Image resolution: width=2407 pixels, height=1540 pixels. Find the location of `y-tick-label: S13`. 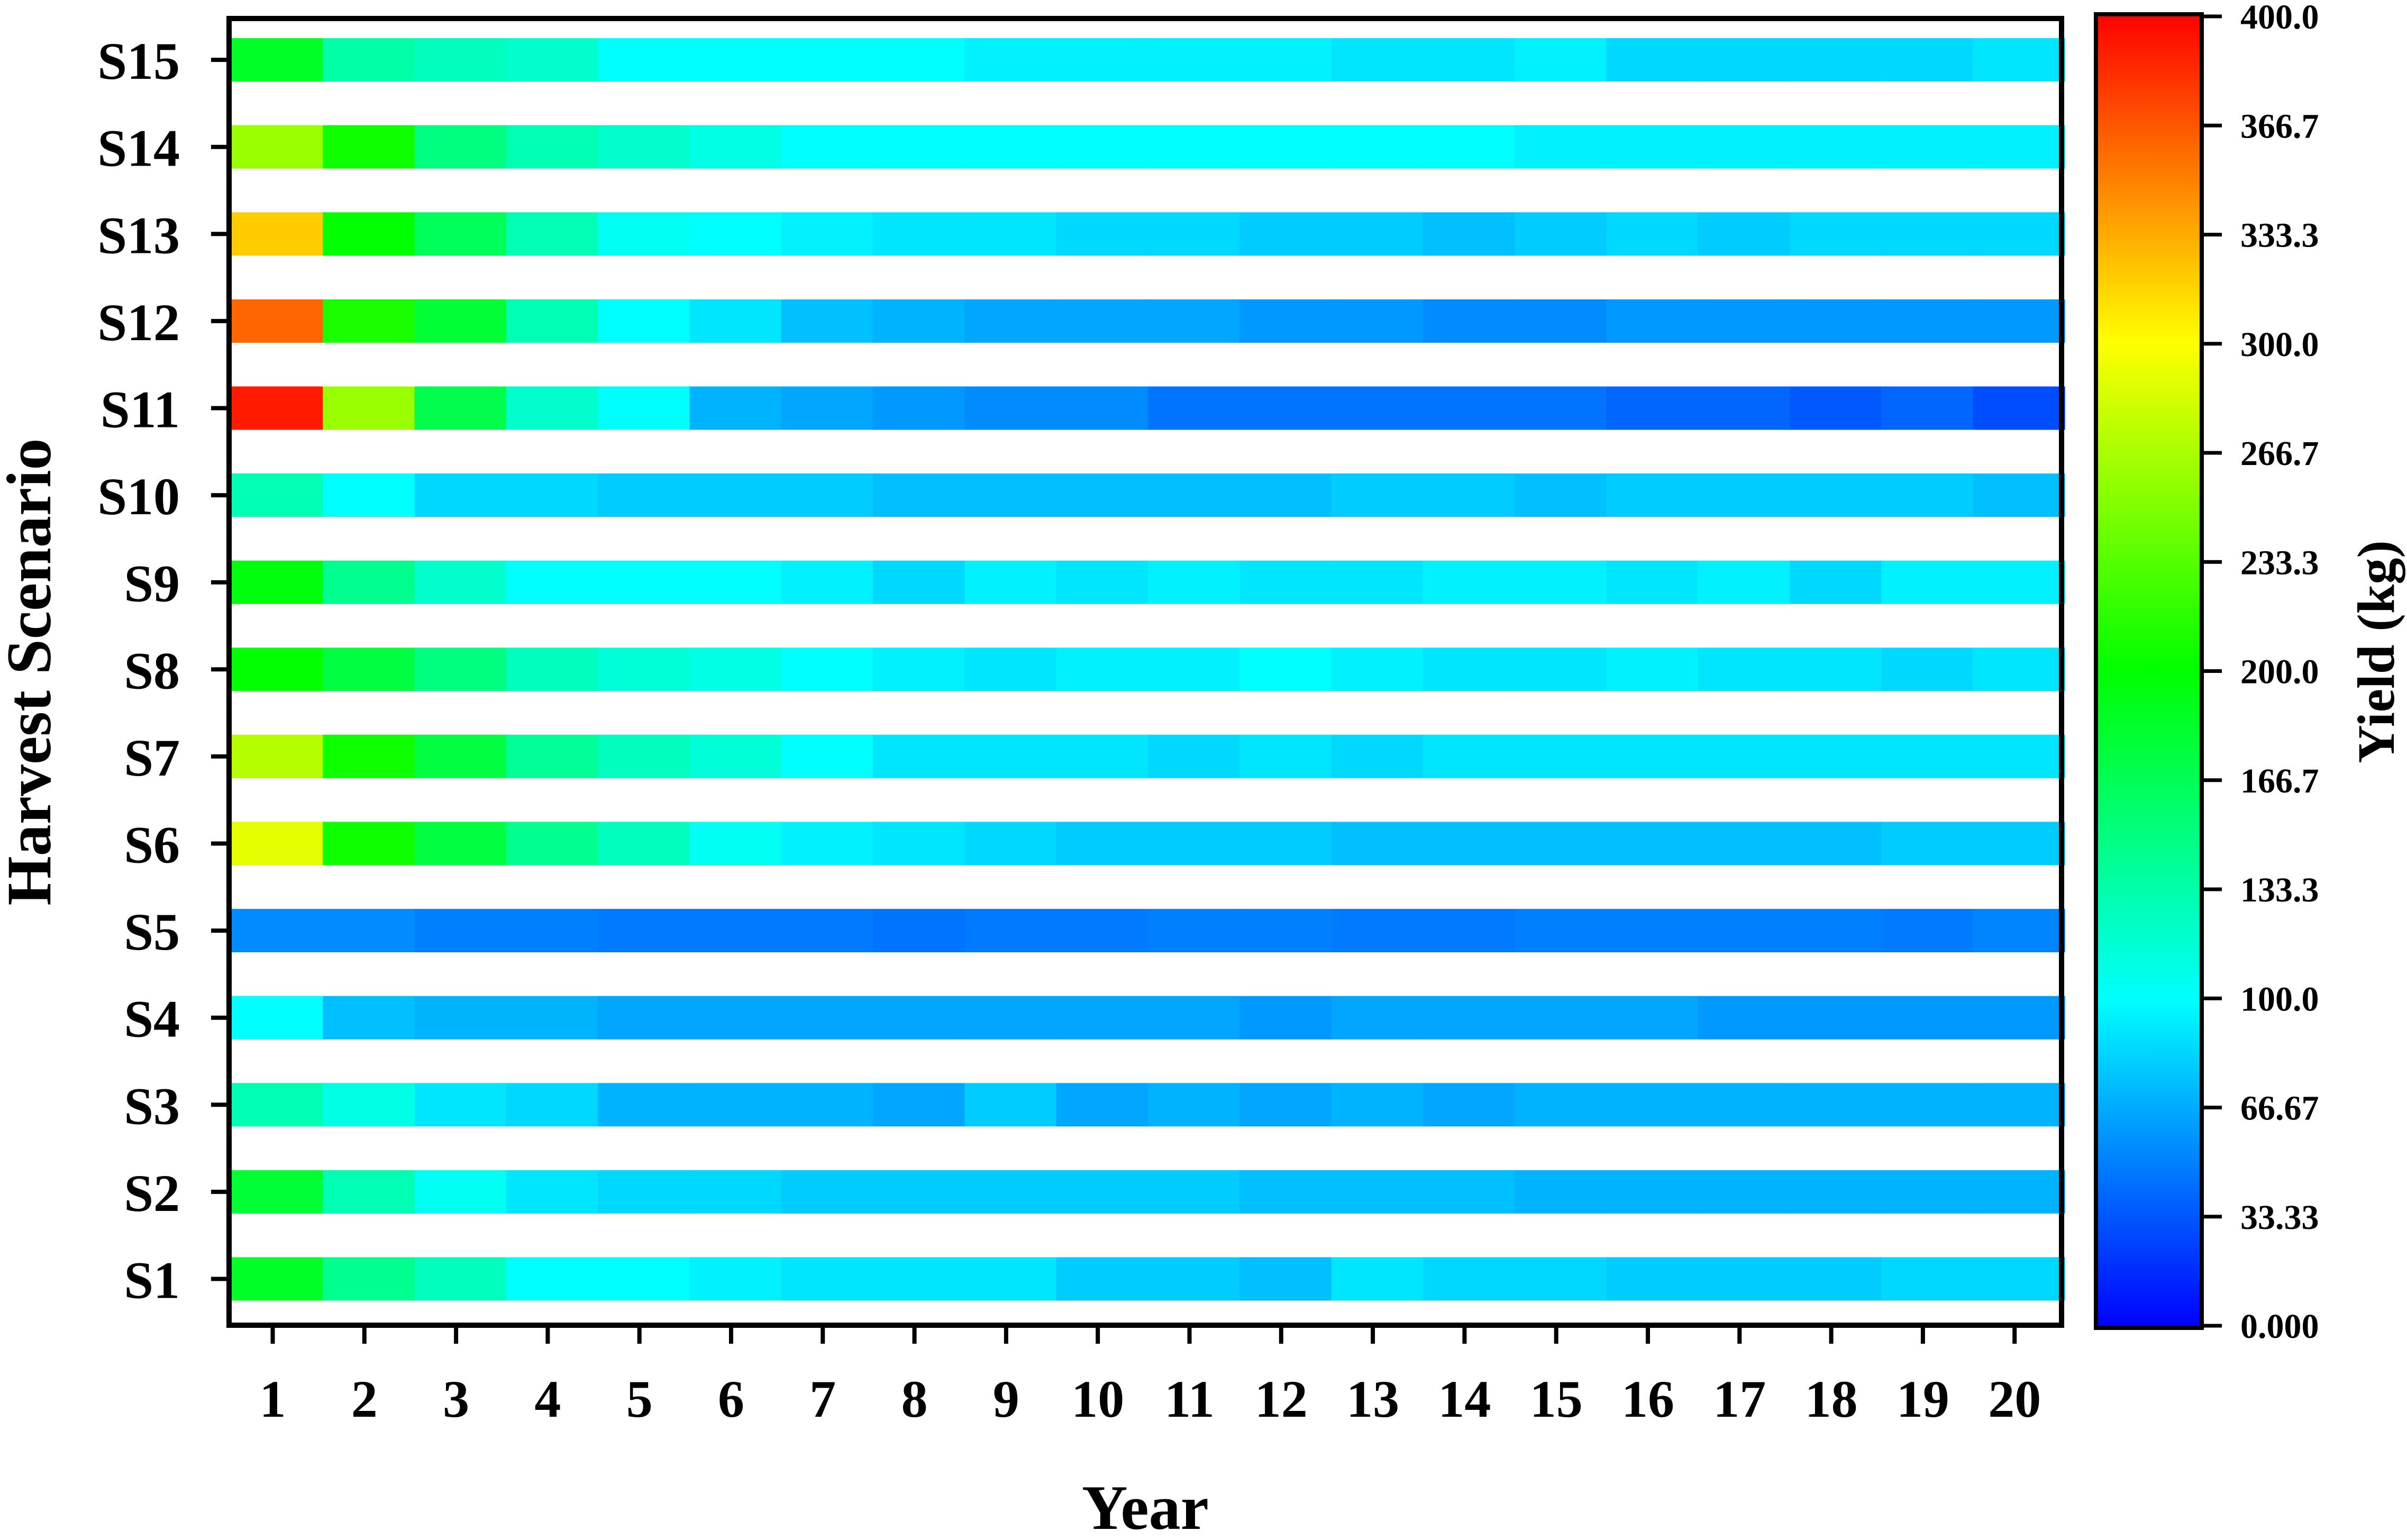

y-tick-label: S13 is located at coordinates (138, 236).